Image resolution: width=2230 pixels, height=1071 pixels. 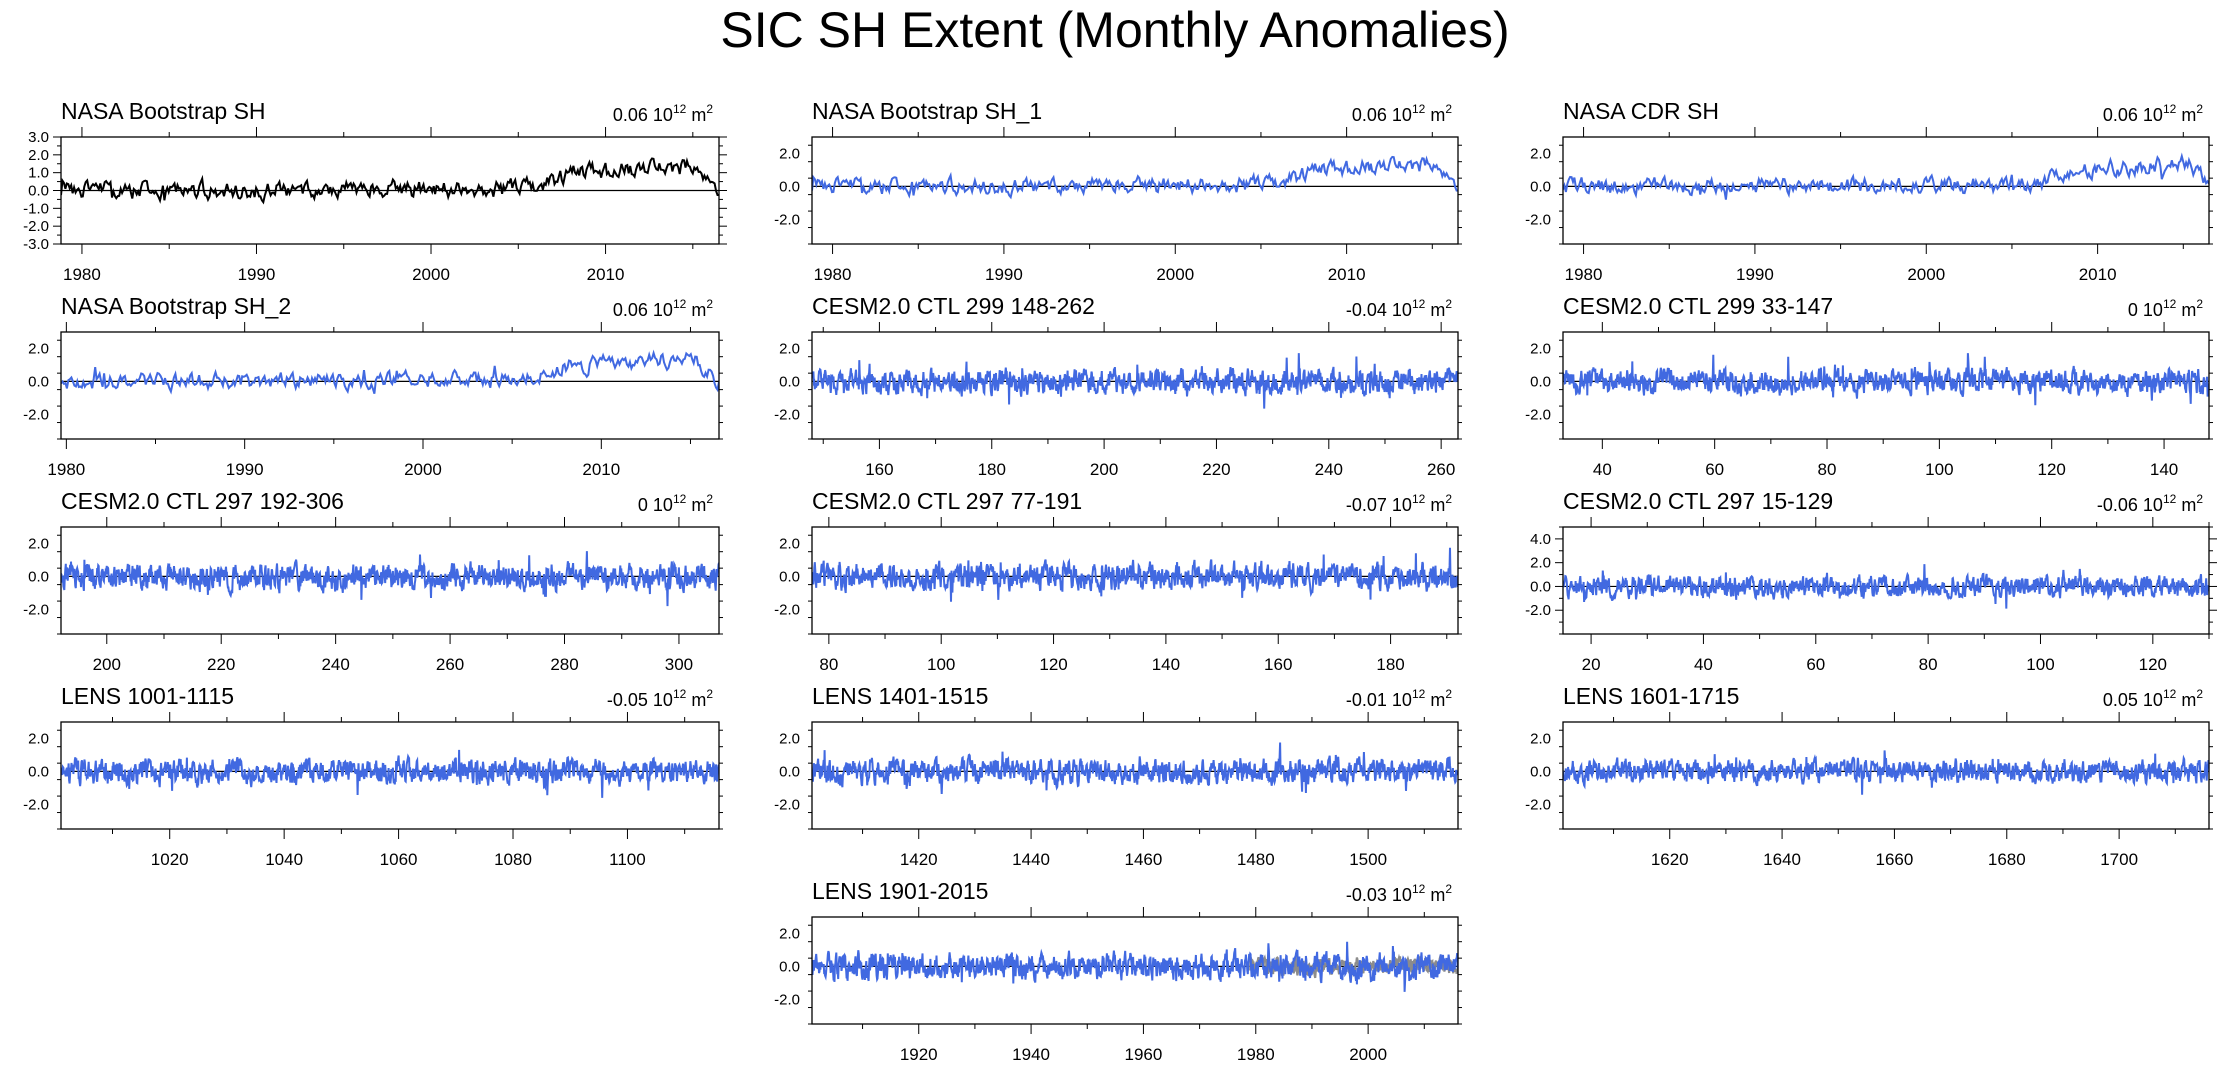 What do you see at coordinates (36, 208) in the screenshot?
I see `y-tick-label: -1.0` at bounding box center [36, 208].